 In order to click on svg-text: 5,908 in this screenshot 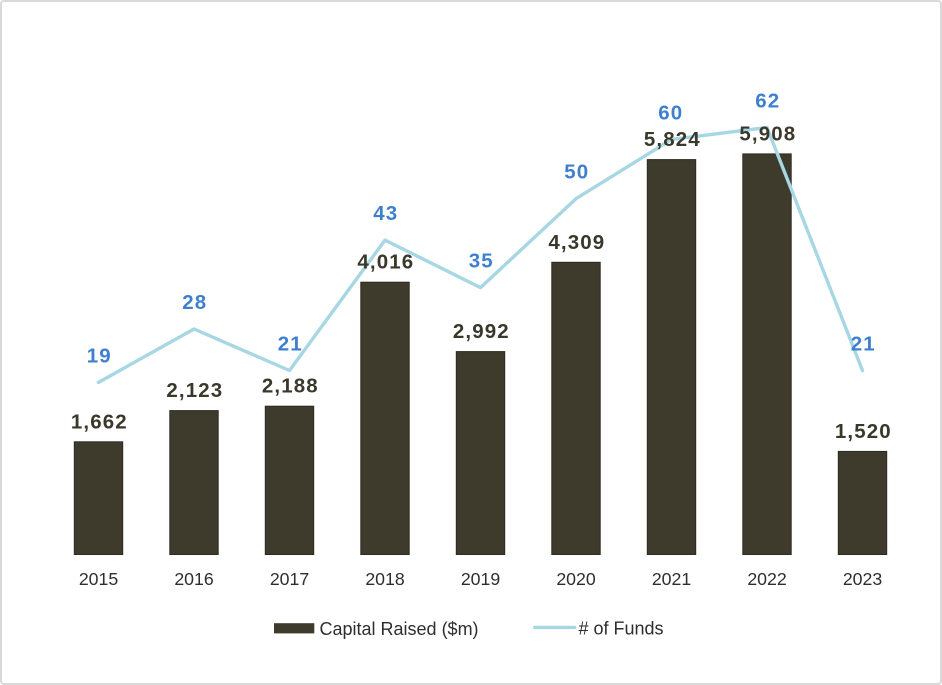, I will do `click(767, 133)`.